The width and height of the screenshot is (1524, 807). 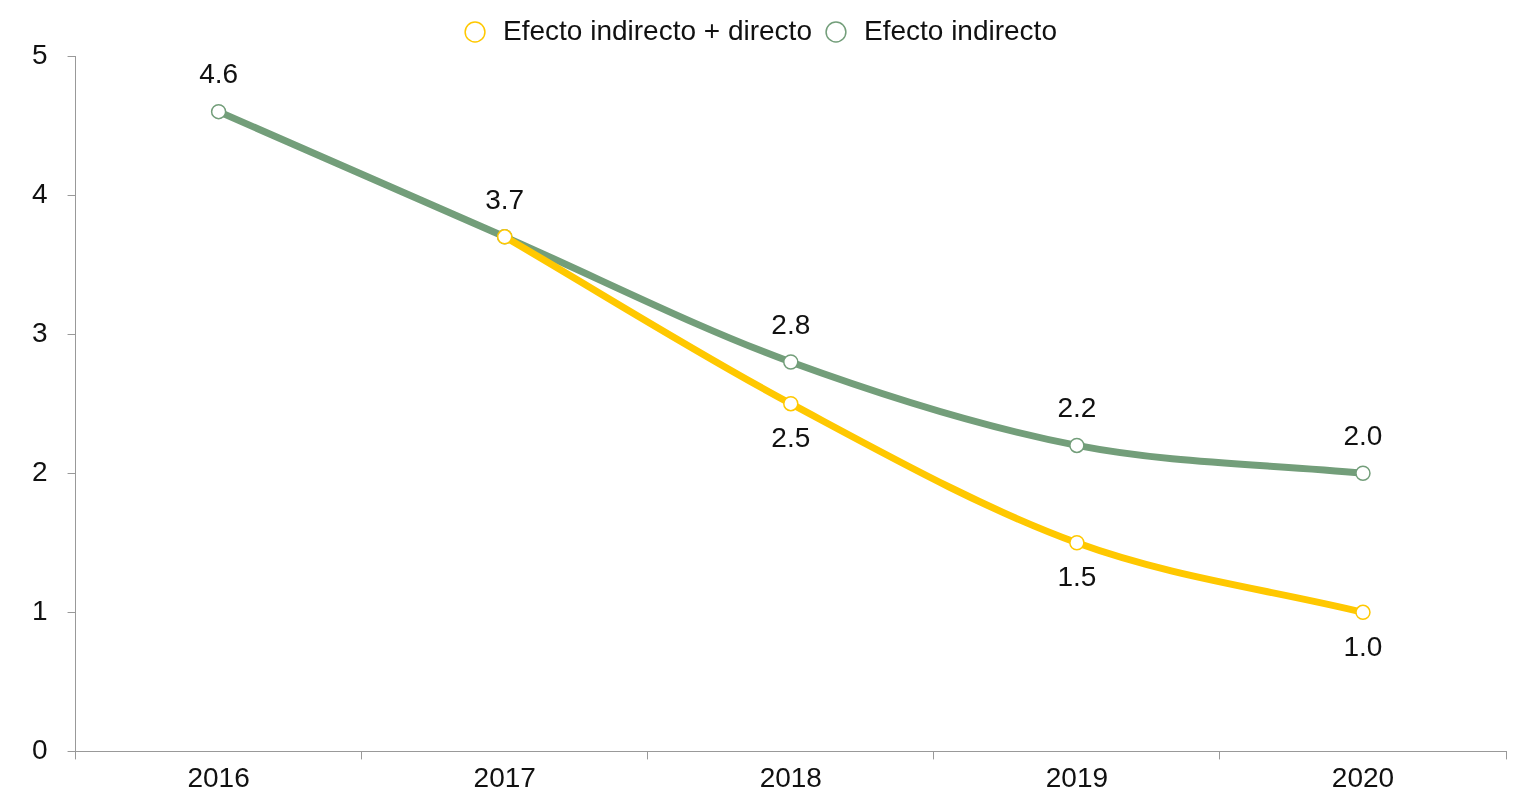 What do you see at coordinates (790, 777) in the screenshot?
I see `x-tick-label: 2018` at bounding box center [790, 777].